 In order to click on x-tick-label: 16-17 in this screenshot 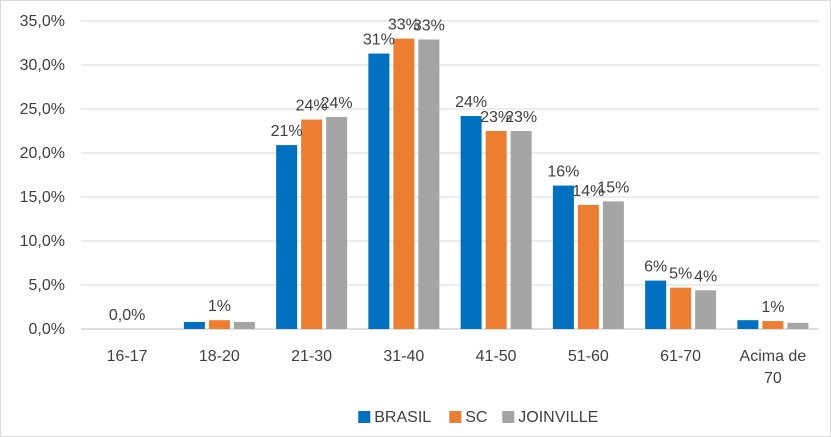, I will do `click(127, 356)`.